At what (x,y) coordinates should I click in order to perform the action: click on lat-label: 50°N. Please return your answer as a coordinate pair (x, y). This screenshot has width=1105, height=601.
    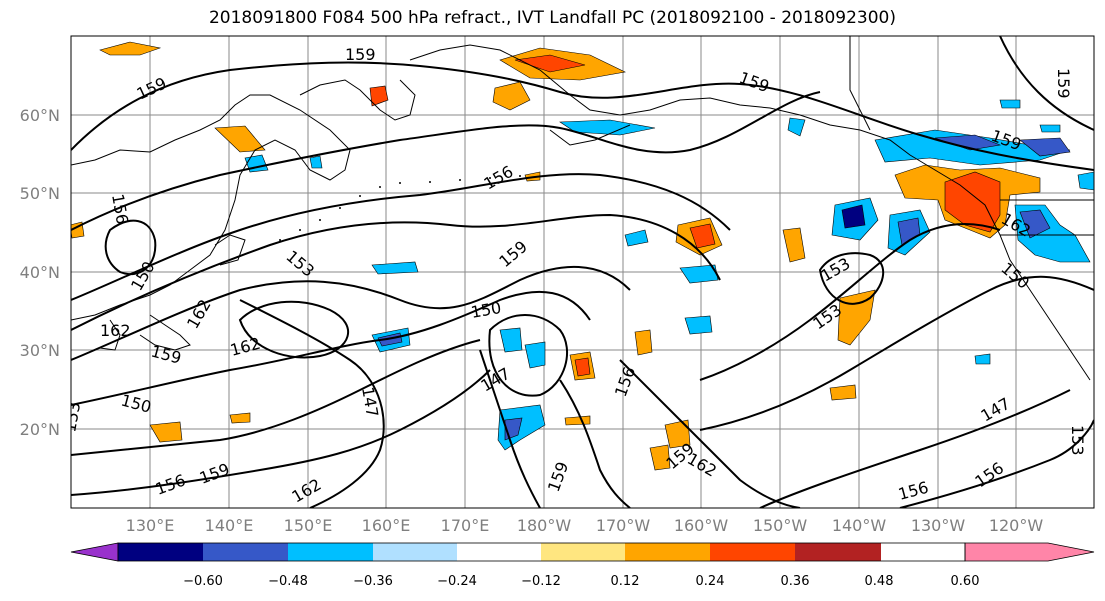
    Looking at the image, I should click on (40, 193).